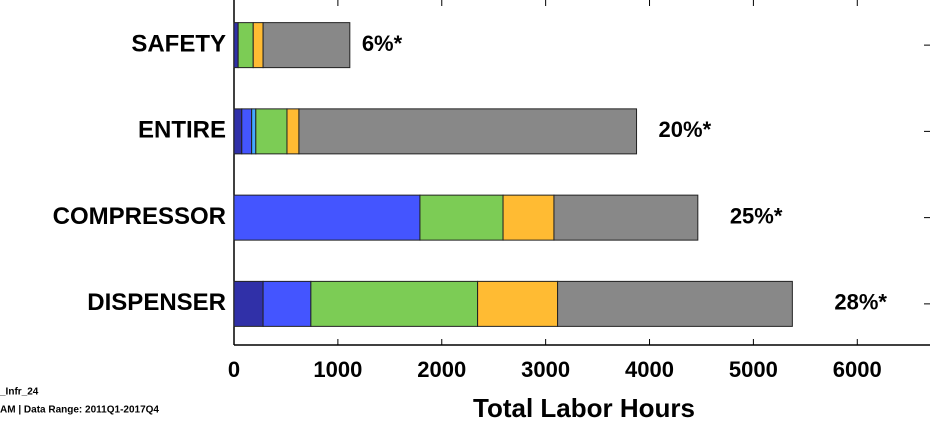 This screenshot has width=930, height=425. What do you see at coordinates (156, 302) in the screenshot?
I see `y-tick-label: DISPENSER` at bounding box center [156, 302].